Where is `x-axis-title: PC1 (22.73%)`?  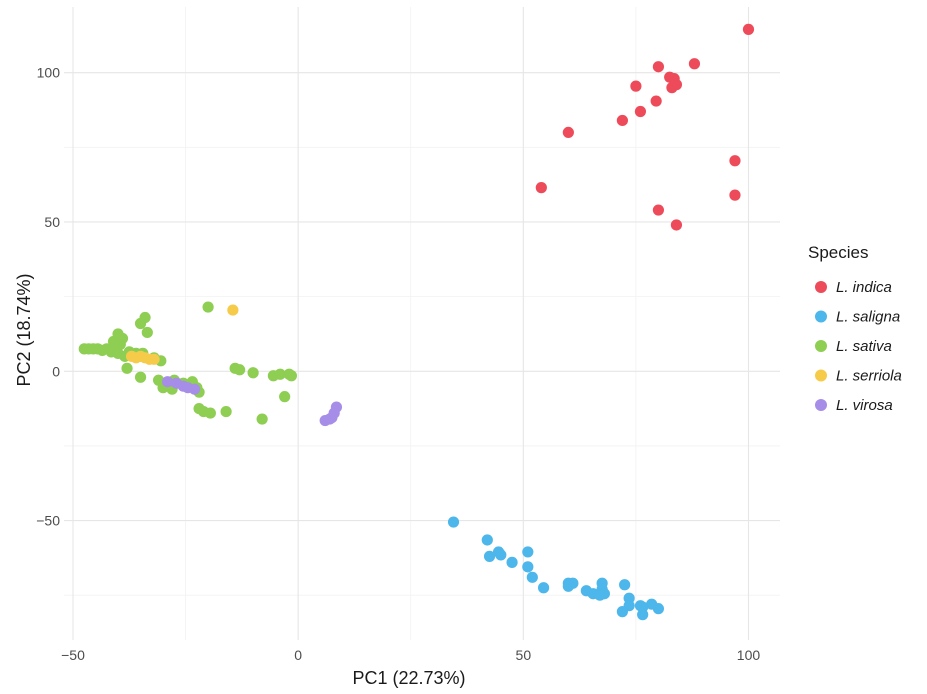 x-axis-title: PC1 (22.73%) is located at coordinates (408, 678).